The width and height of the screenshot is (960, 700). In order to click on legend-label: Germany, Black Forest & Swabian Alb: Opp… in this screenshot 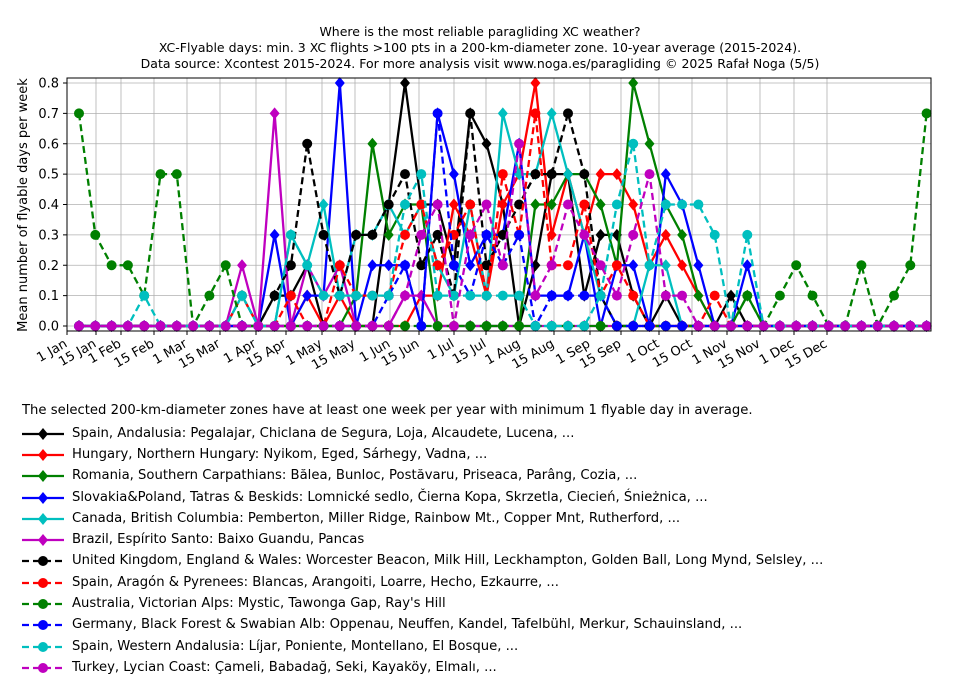, I will do `click(407, 625)`.